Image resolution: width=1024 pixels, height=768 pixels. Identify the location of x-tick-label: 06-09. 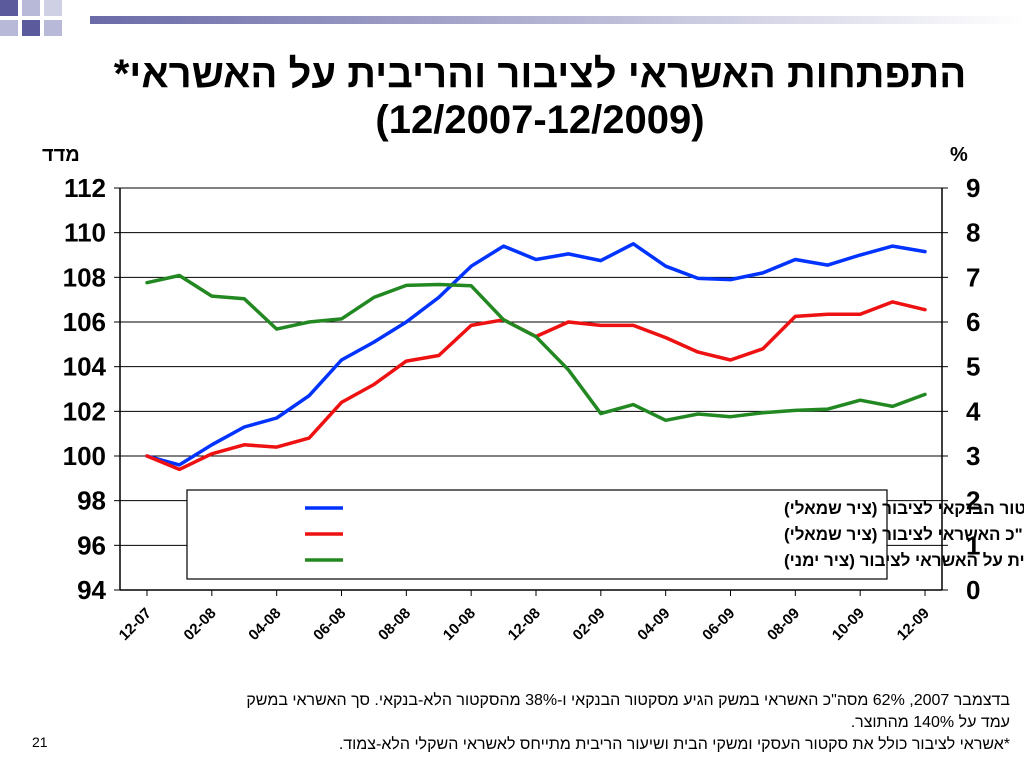
(718, 624).